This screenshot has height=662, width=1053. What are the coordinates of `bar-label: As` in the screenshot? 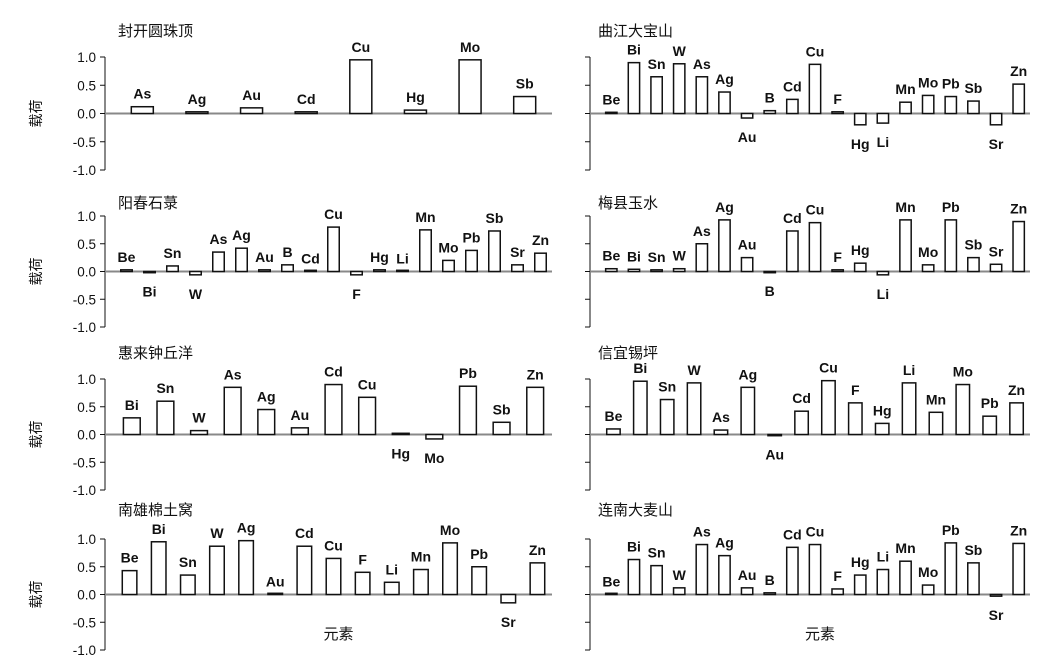 It's located at (721, 417).